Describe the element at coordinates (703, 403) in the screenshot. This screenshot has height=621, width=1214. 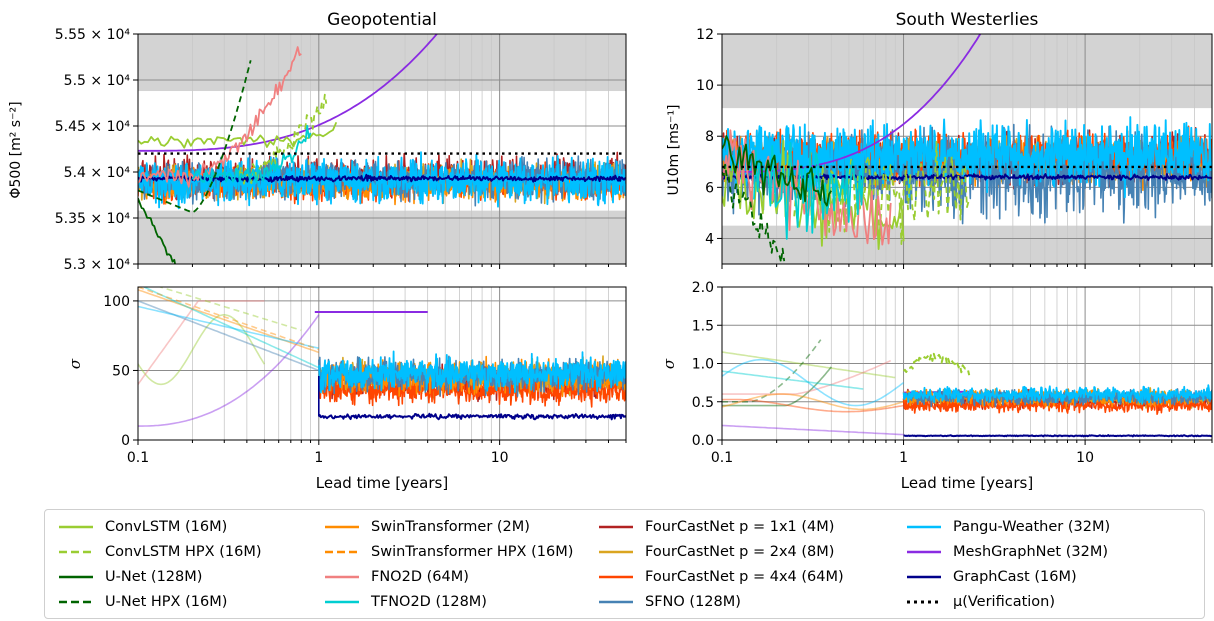
I see `y-tick-label: 0.5` at that location.